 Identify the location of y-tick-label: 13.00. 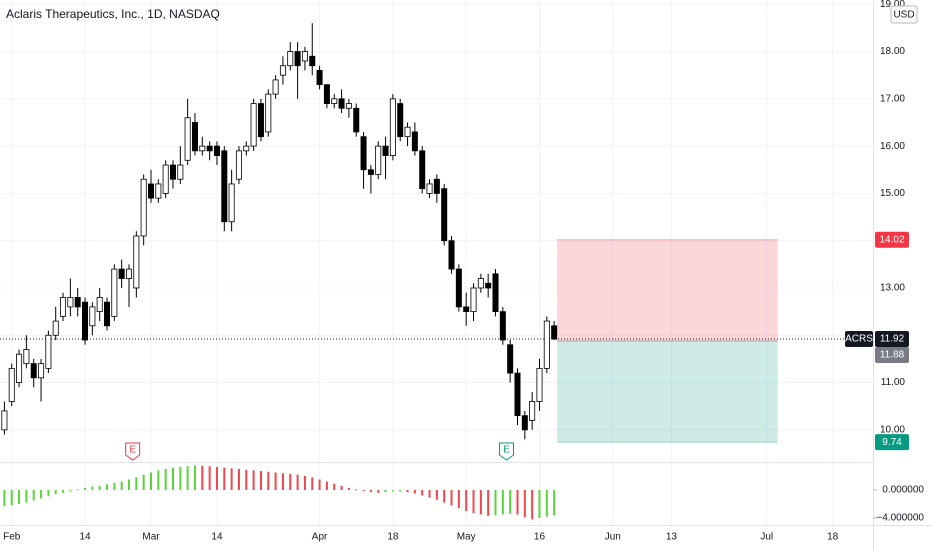
(892, 288).